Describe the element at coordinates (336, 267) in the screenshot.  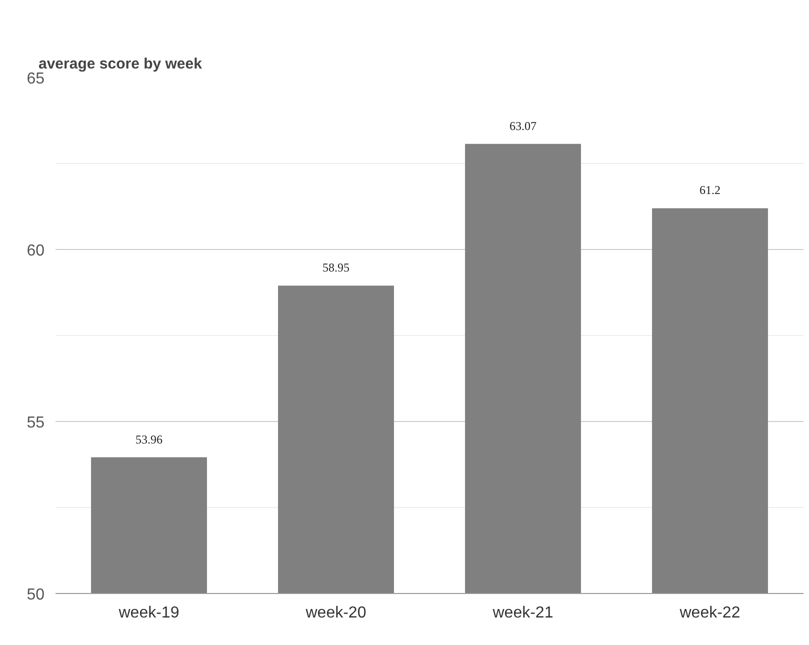
I see `data-label: 58.95` at that location.